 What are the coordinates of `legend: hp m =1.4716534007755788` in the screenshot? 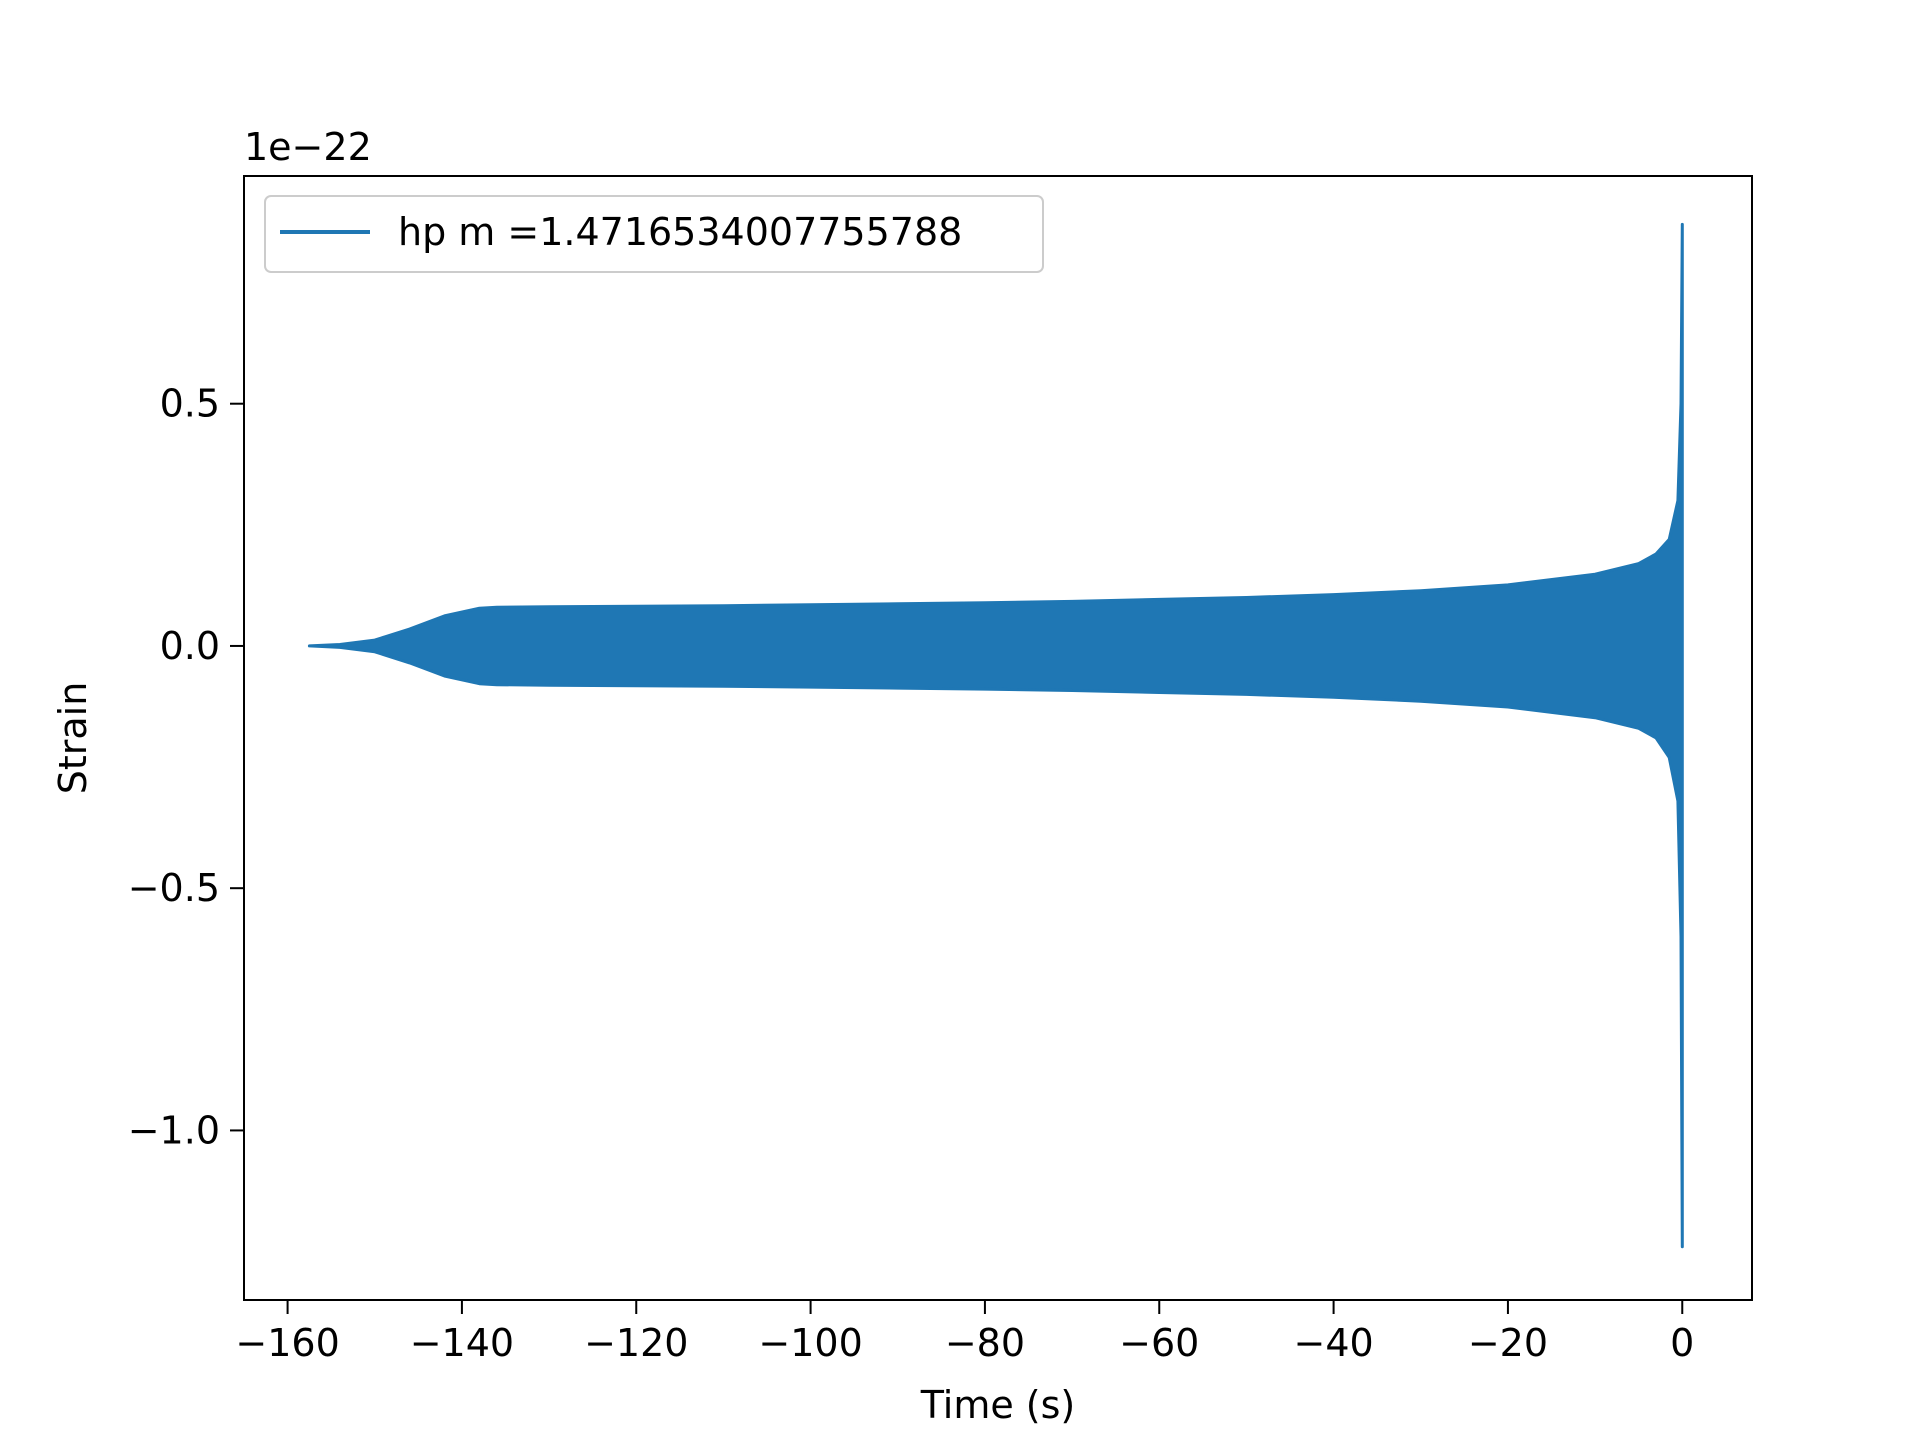 It's located at (654, 234).